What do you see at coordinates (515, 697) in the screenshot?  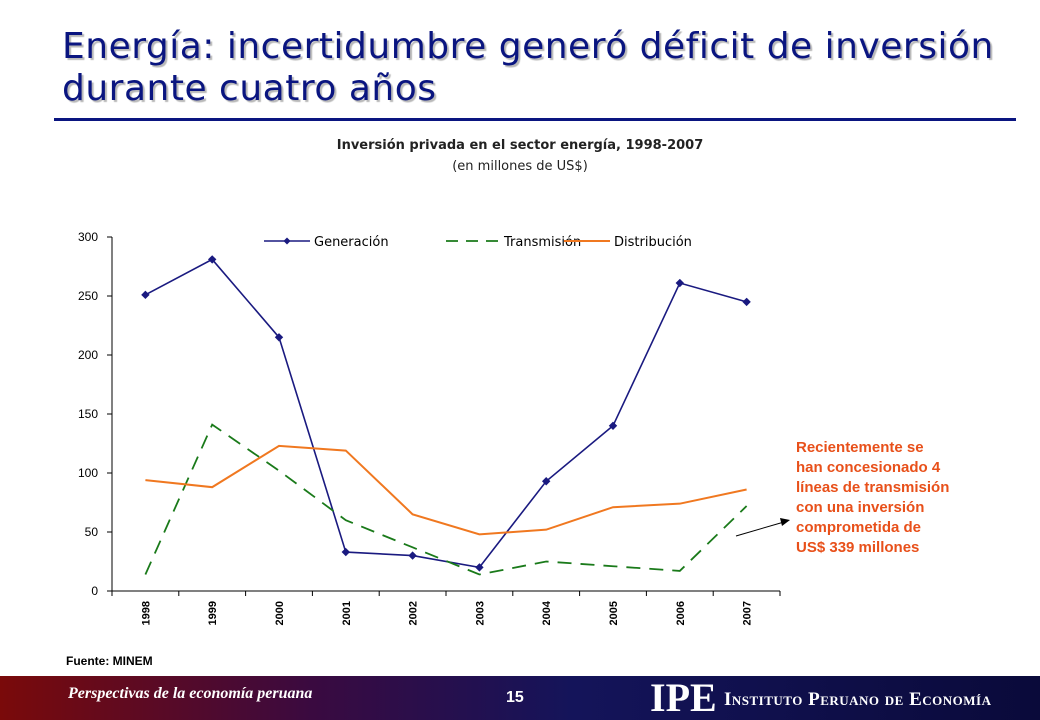 I see `page-number: 15` at bounding box center [515, 697].